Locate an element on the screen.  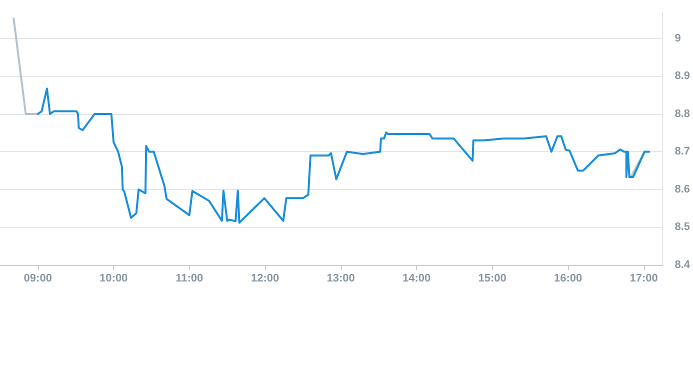
x-tick-label: 13:00 is located at coordinates (340, 278).